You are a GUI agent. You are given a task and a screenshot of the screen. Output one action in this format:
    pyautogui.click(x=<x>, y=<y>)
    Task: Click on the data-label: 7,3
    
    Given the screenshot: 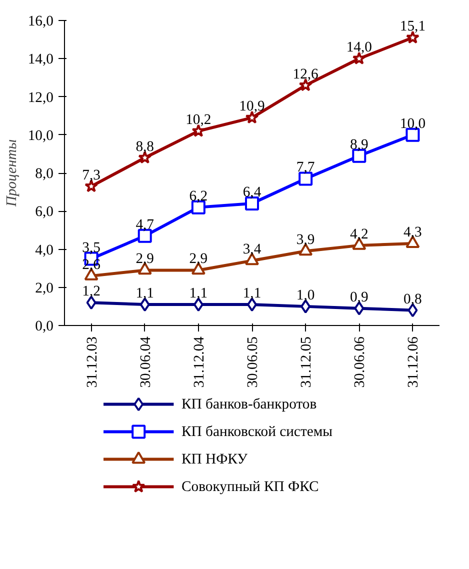 What is the action you would take?
    pyautogui.click(x=91, y=175)
    